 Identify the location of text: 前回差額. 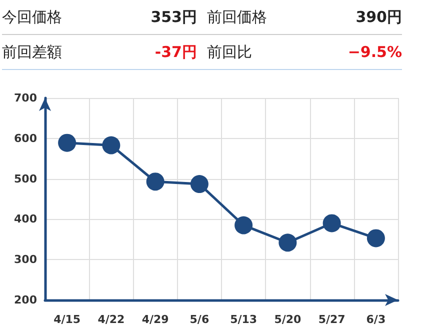
(32, 52).